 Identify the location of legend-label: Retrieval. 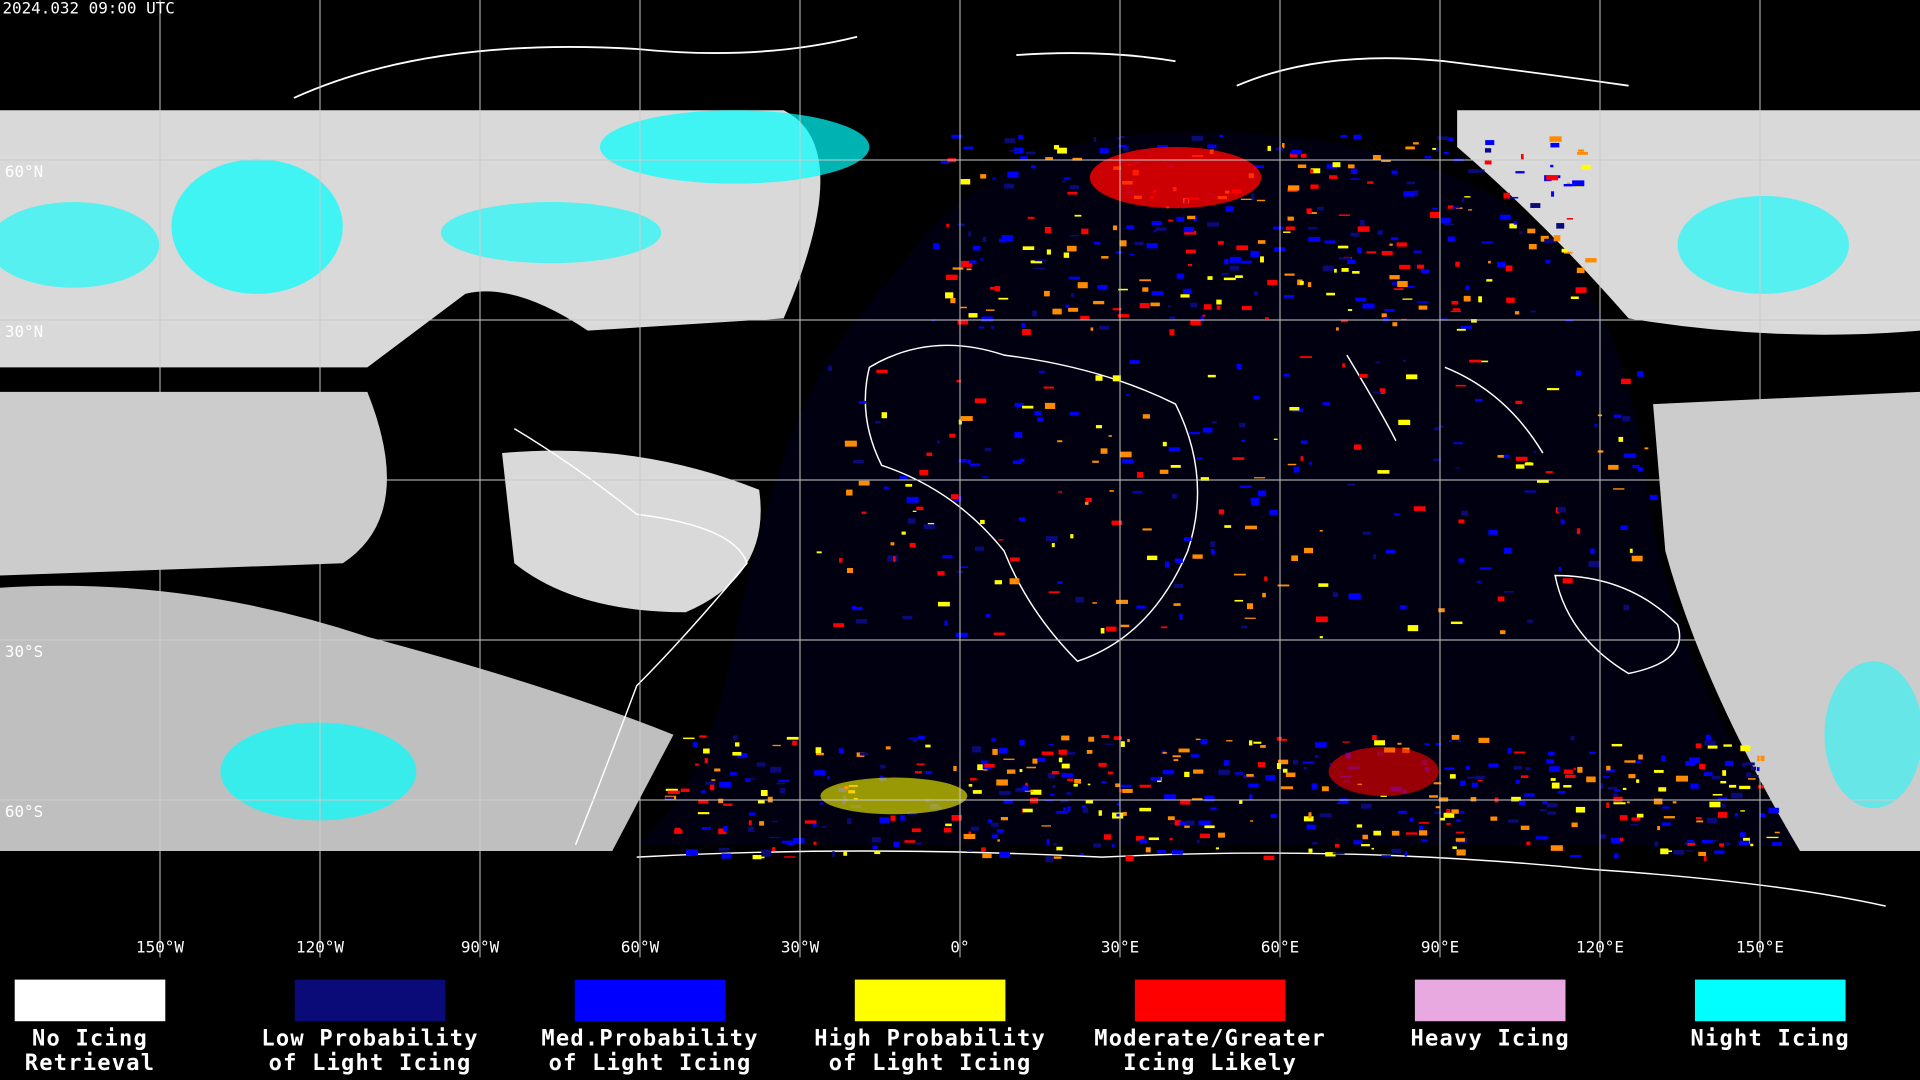
(90, 1063).